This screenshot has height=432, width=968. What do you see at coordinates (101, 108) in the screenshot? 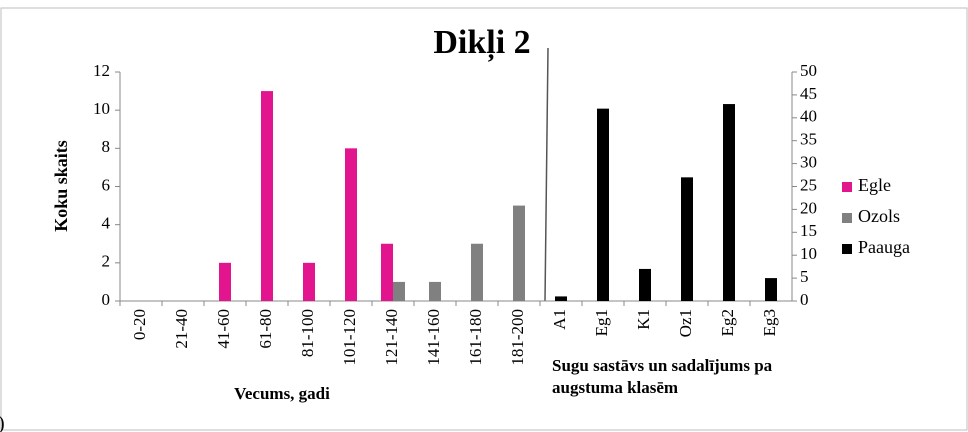
I see `y-tick-label: 10` at bounding box center [101, 108].